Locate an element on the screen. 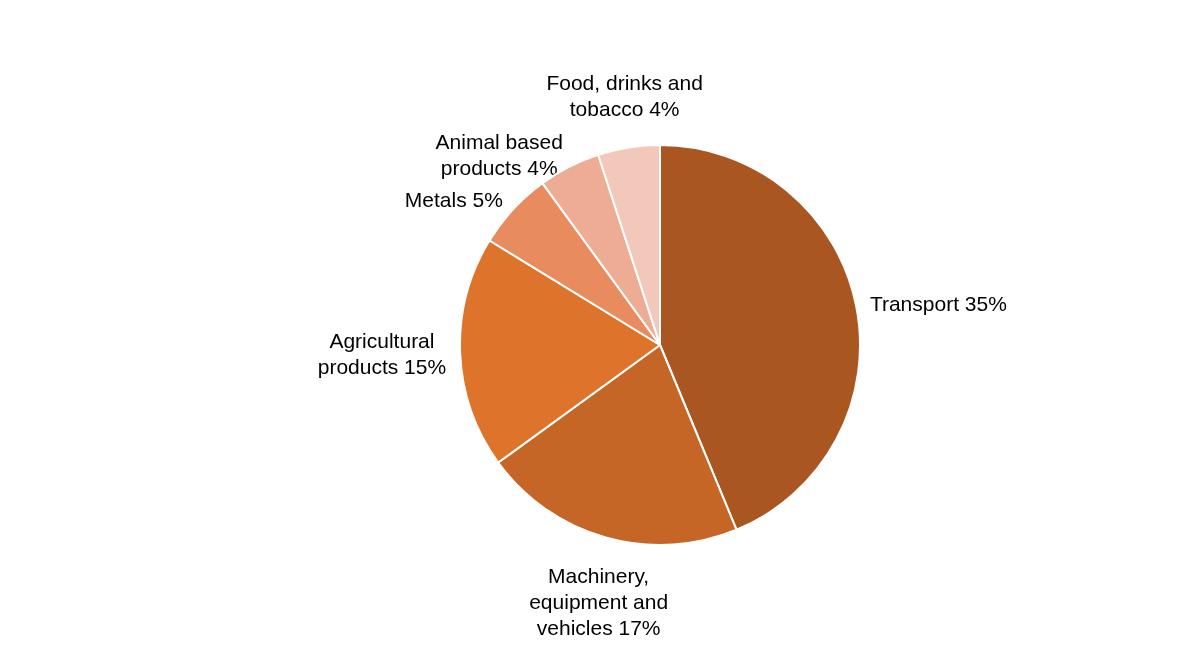  slice-label: Transport 35% is located at coordinates (938, 303).